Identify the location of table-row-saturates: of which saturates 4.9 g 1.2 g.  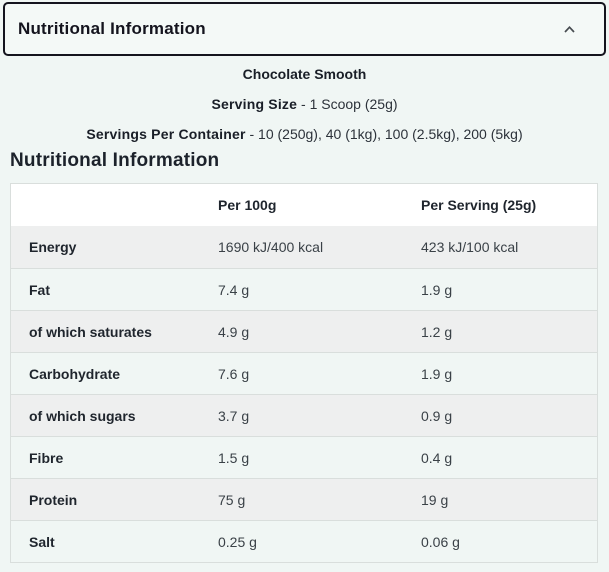
(304, 331).